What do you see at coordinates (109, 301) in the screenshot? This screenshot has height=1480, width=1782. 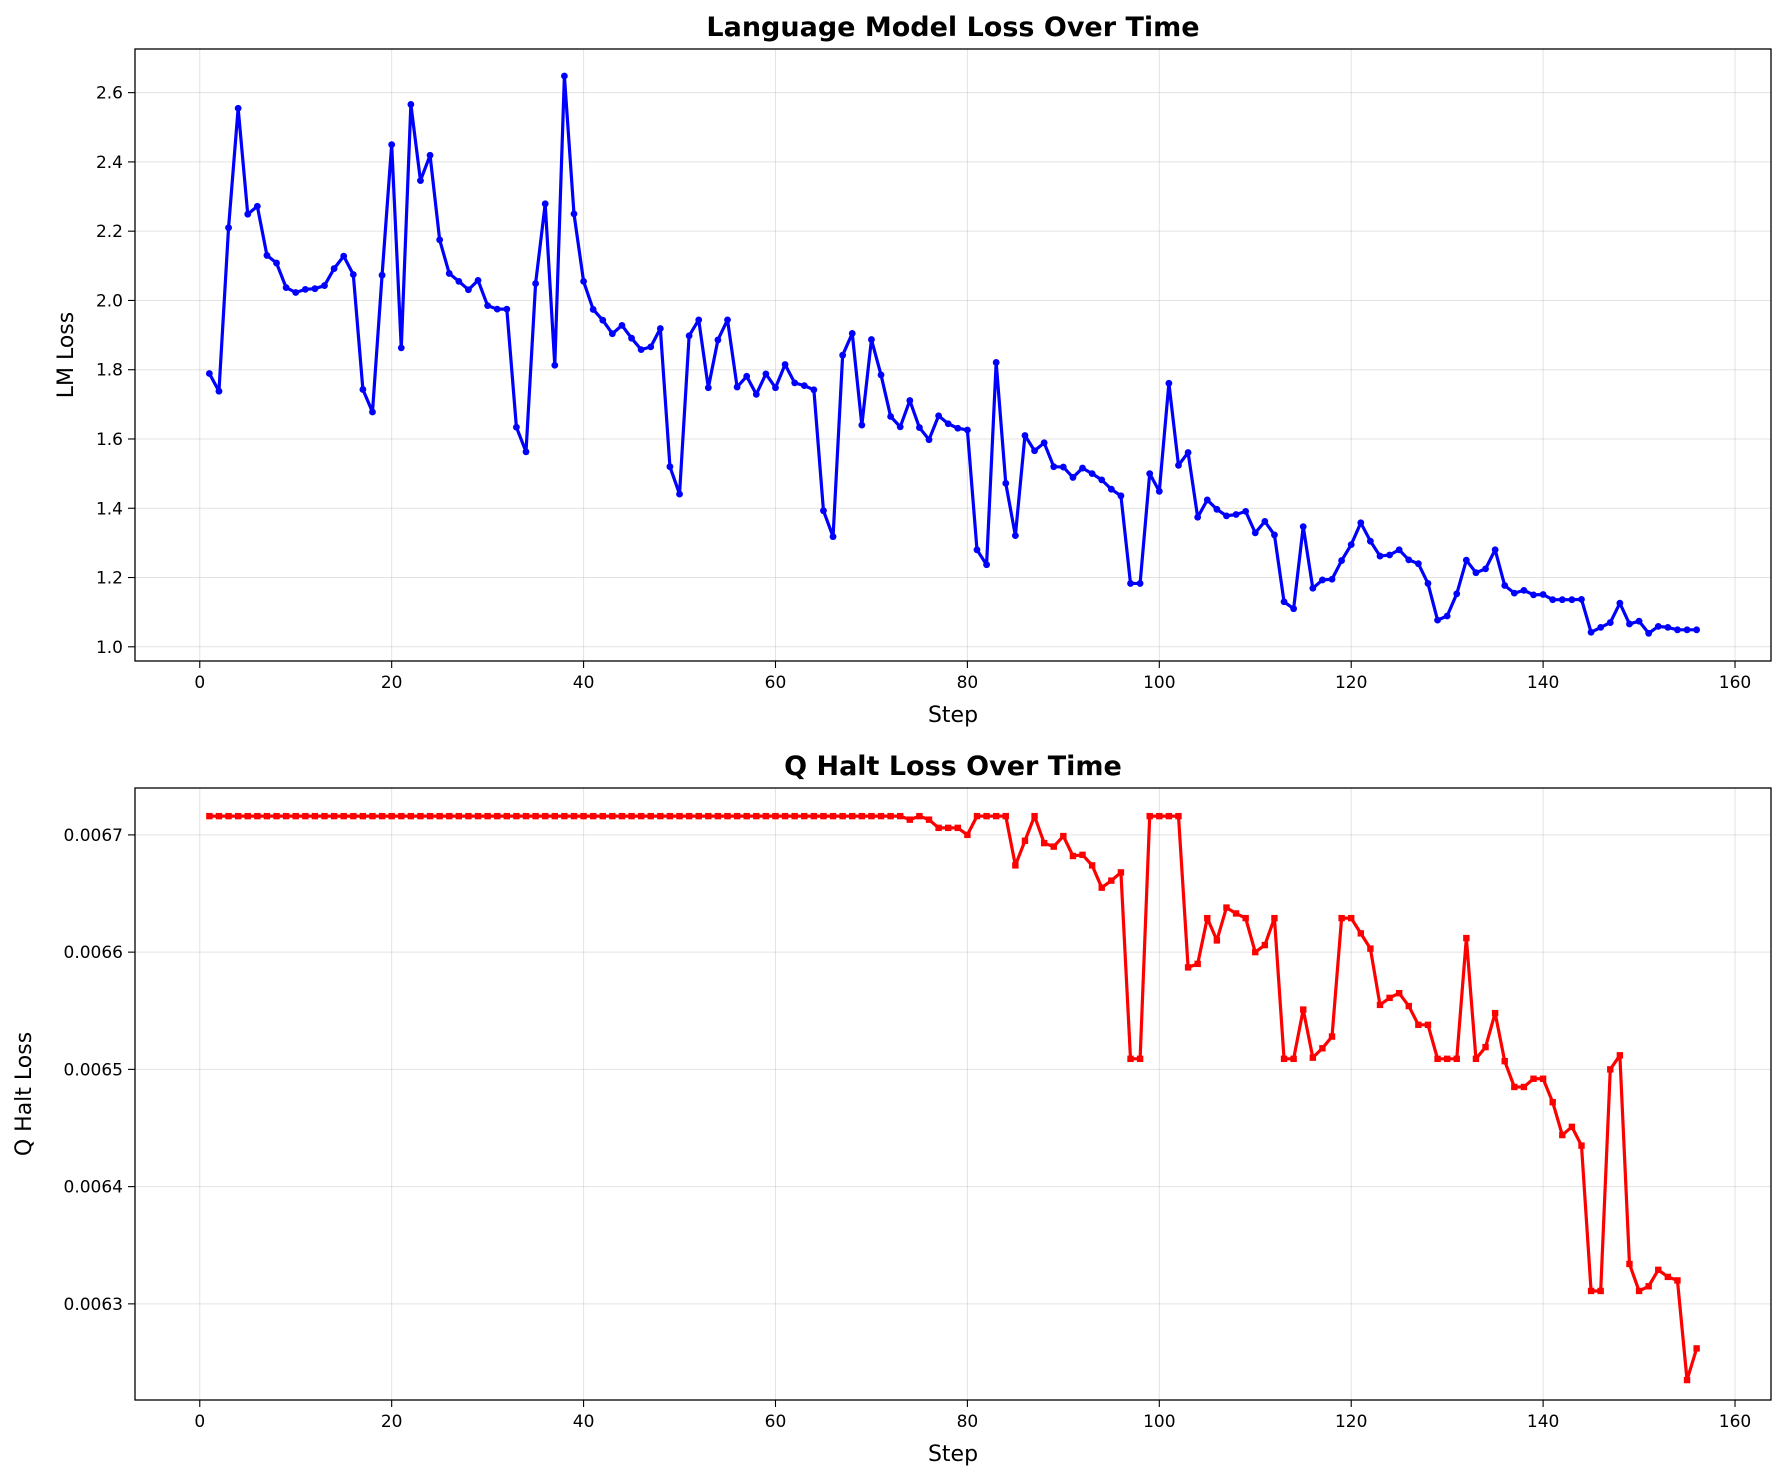 I see `lm-loss-y-tick-label: 2.0` at bounding box center [109, 301].